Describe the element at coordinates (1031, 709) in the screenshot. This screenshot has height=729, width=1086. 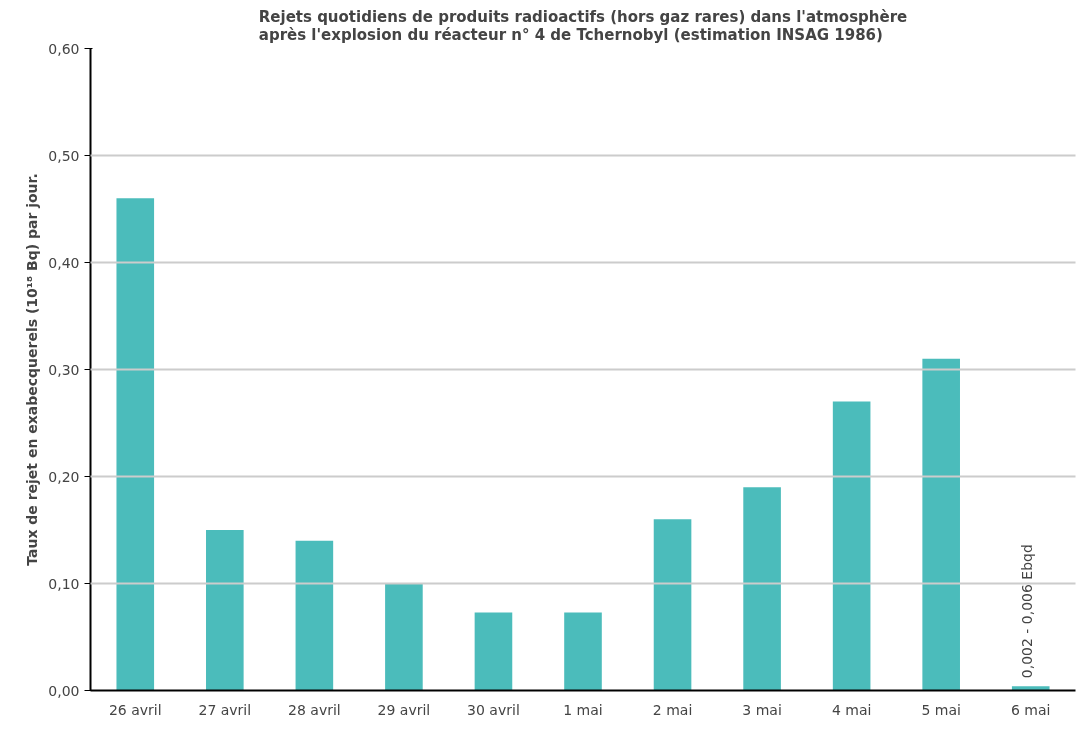
I see `x-tick-label: 6 mai` at that location.